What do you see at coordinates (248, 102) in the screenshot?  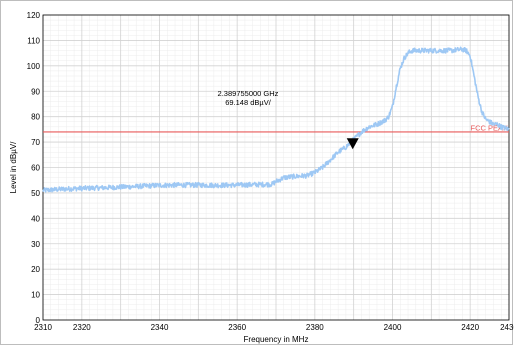 I see `marker-level-label: 69.148 dBµV/` at bounding box center [248, 102].